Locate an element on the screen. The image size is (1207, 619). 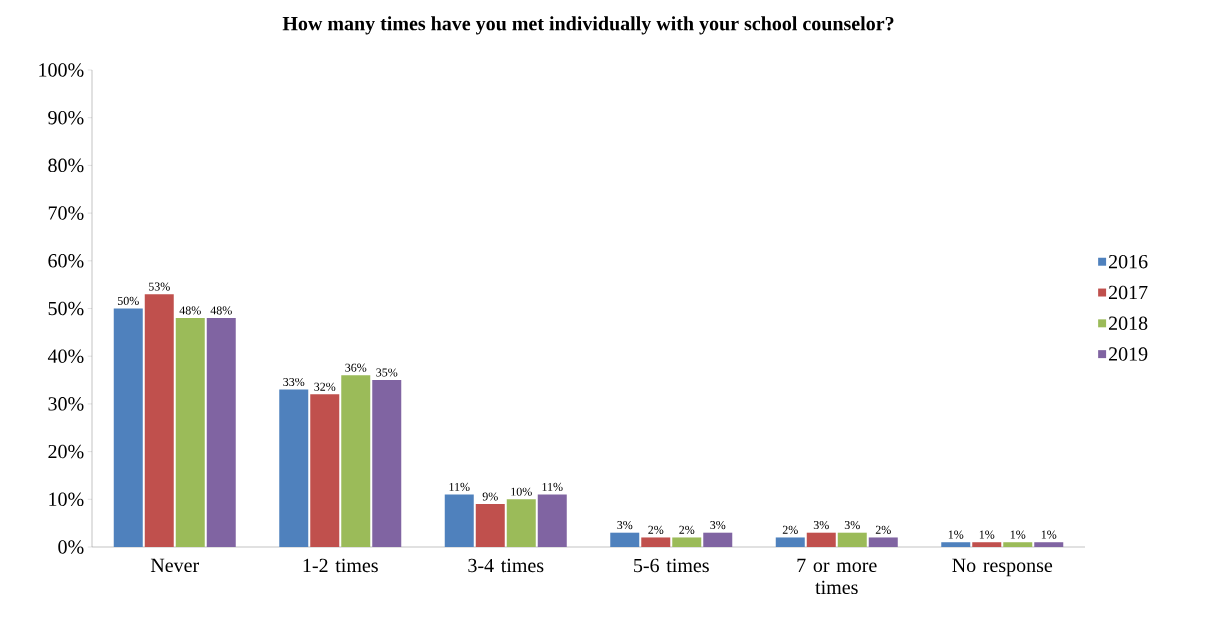
y-tick-label: 90% is located at coordinates (66, 117).